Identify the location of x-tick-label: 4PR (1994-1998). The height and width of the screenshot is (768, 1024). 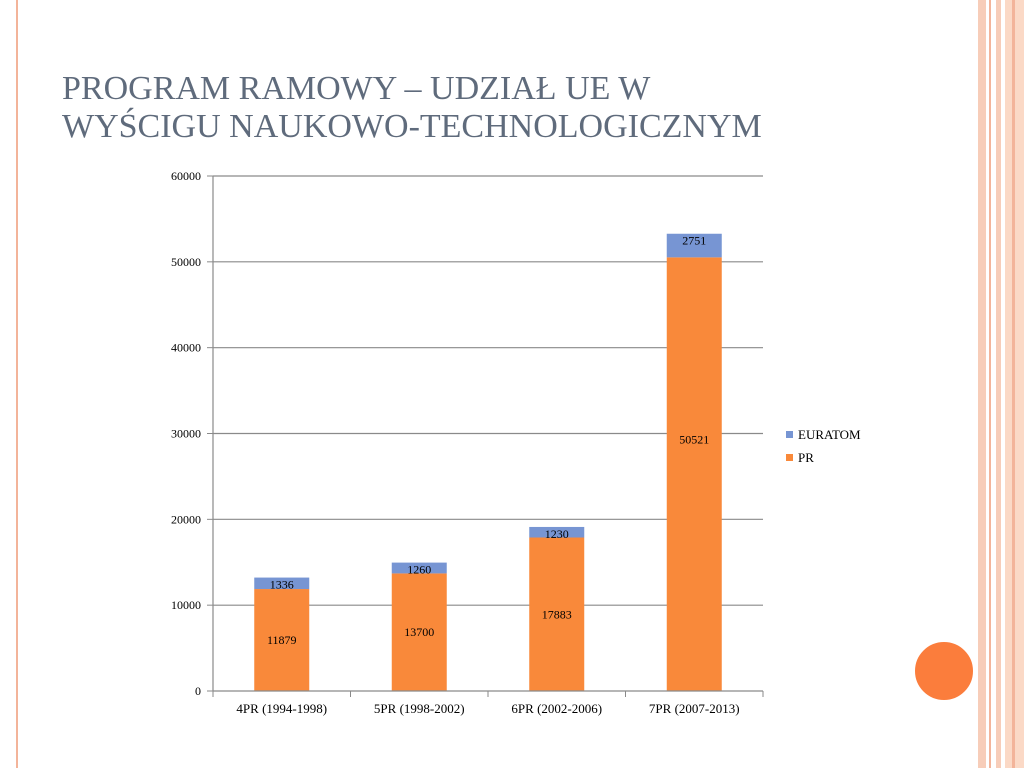
(281, 708).